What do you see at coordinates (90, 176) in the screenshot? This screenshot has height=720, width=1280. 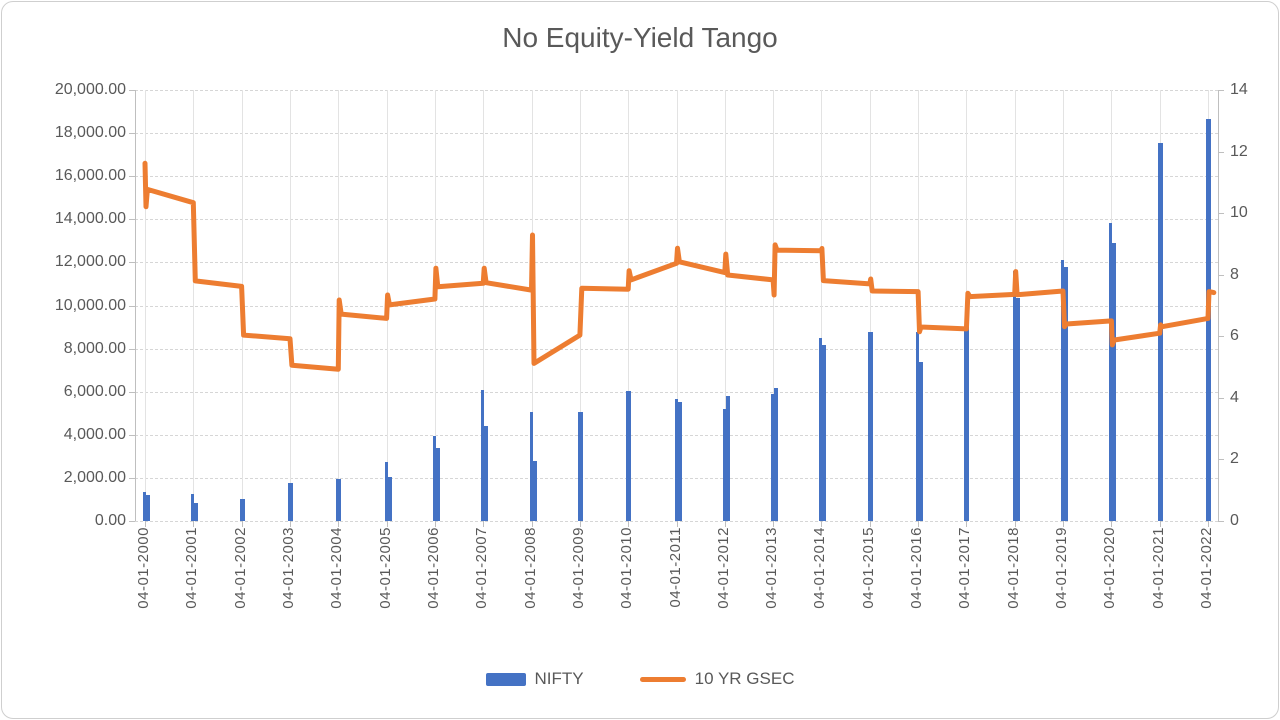 I see `left-axis-label: 16,000.00` at bounding box center [90, 176].